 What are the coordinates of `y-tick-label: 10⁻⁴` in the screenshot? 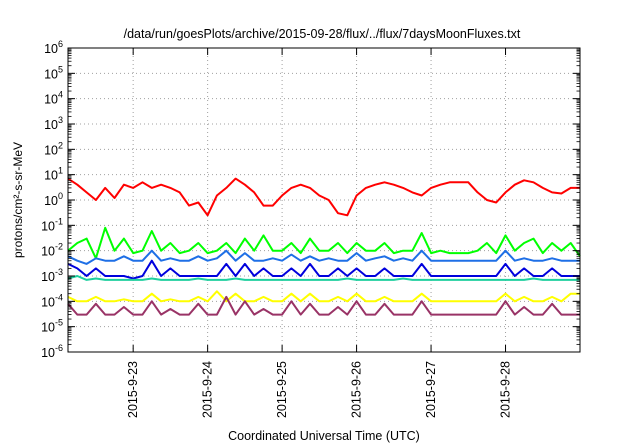 It's located at (52, 300).